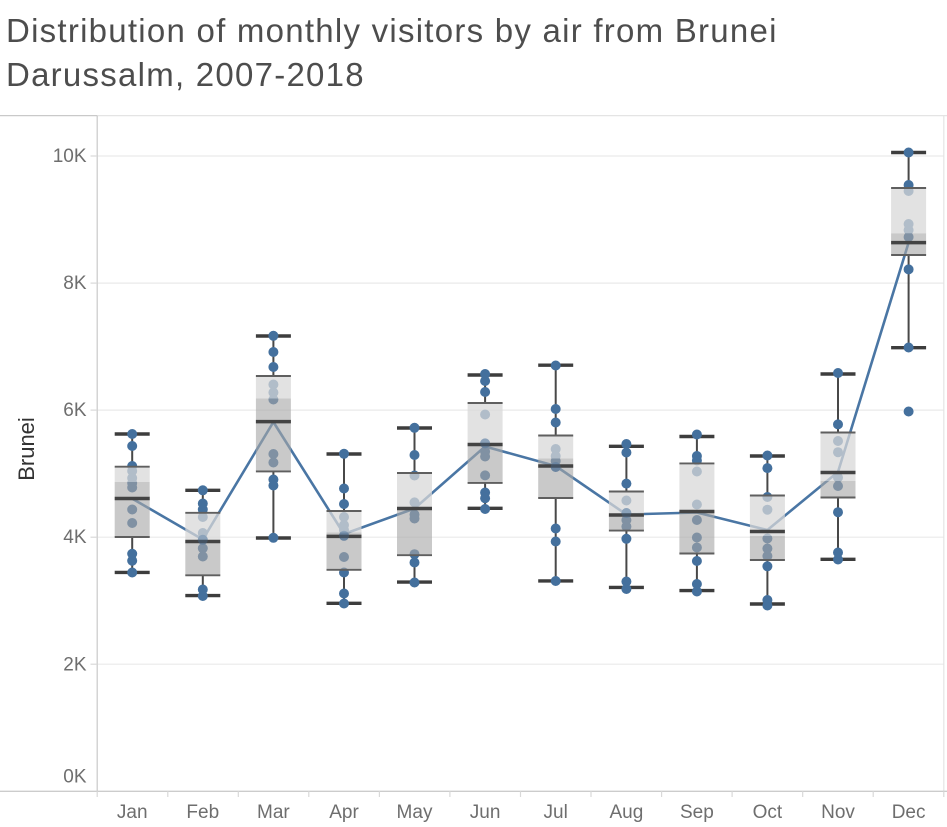 The image size is (947, 827). What do you see at coordinates (75, 283) in the screenshot?
I see `svg-text: 8K` at bounding box center [75, 283].